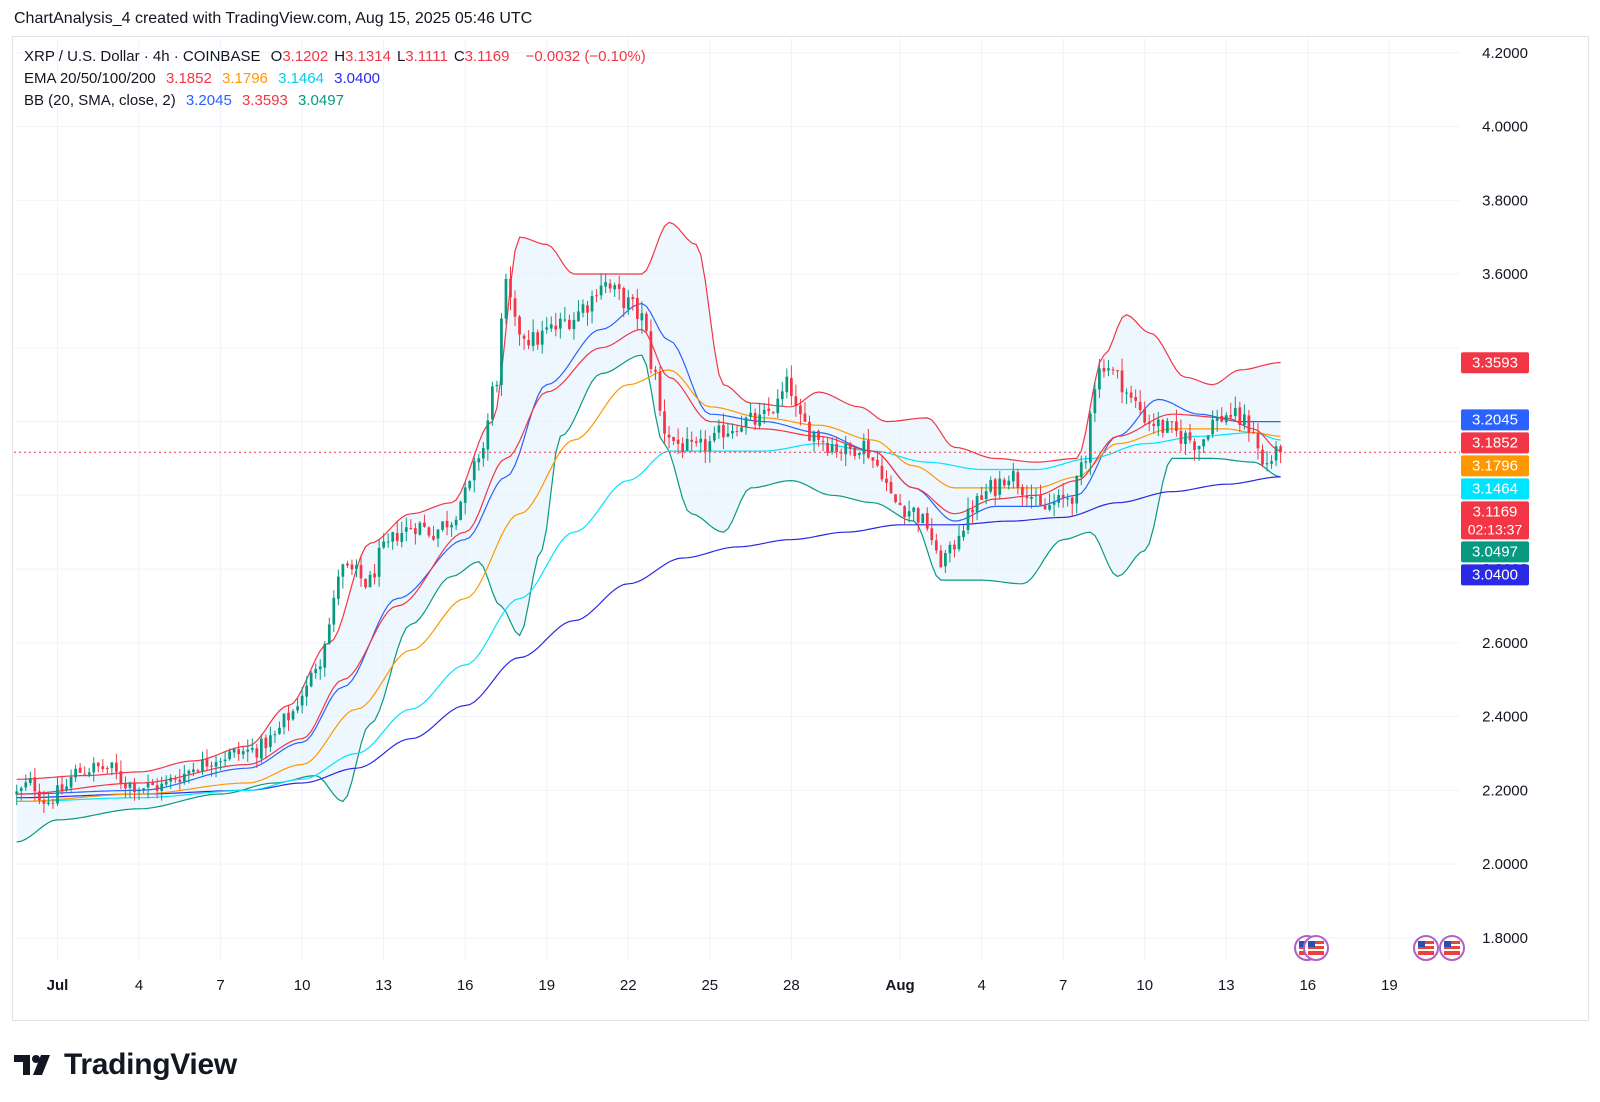  I want to click on x-tick-label: 7, so click(220, 985).